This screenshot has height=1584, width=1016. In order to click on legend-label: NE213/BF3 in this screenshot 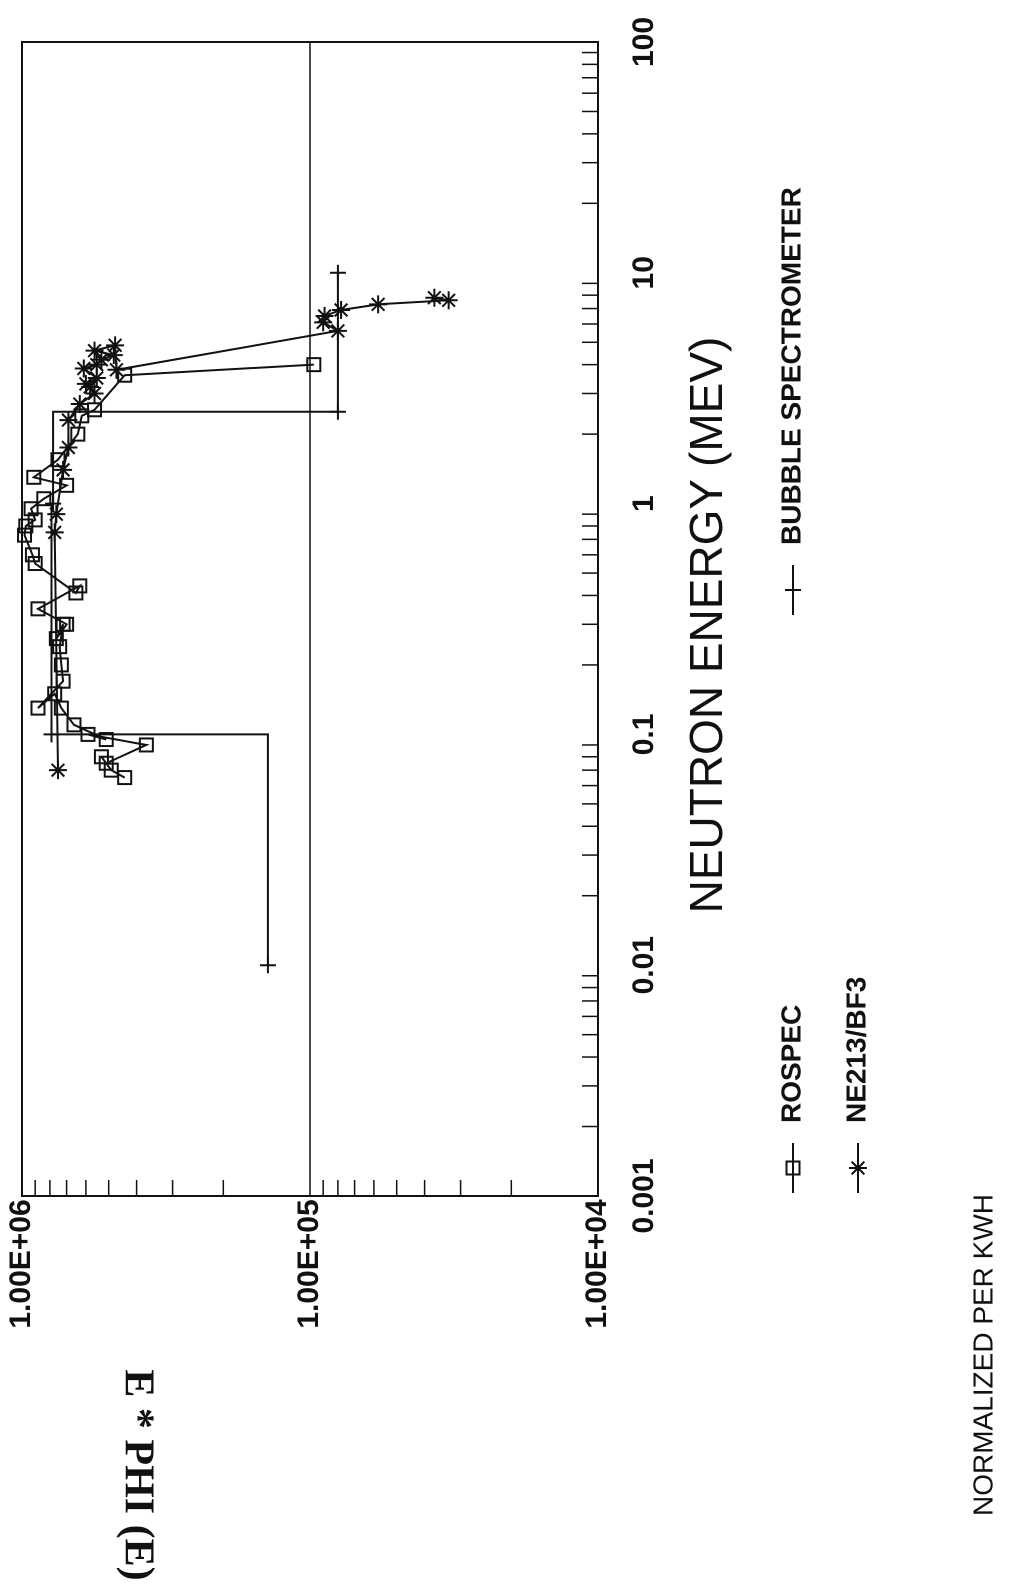, I will do `click(855, 1050)`.